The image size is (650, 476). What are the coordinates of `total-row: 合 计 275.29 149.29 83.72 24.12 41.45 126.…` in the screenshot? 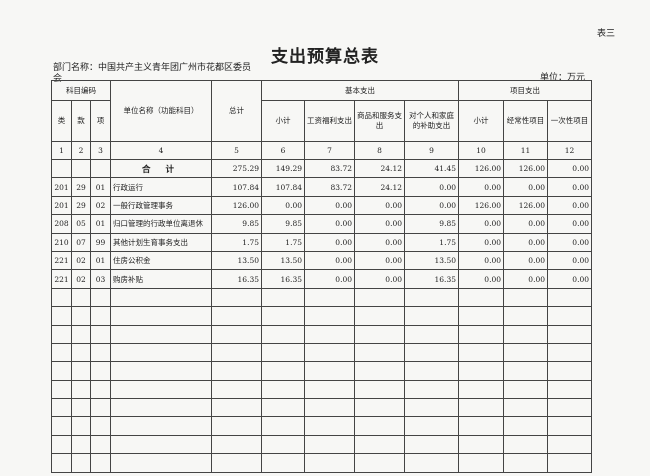 It's located at (321, 168).